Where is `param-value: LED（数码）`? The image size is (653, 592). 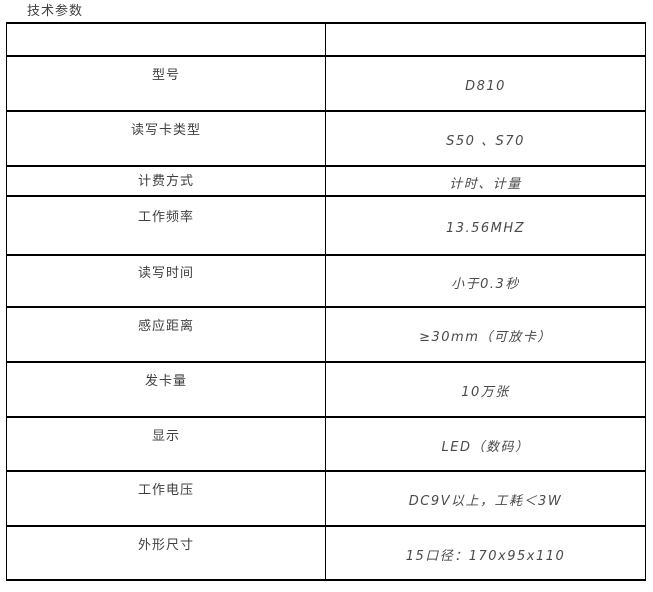
param-value: LED（数码） is located at coordinates (485, 447).